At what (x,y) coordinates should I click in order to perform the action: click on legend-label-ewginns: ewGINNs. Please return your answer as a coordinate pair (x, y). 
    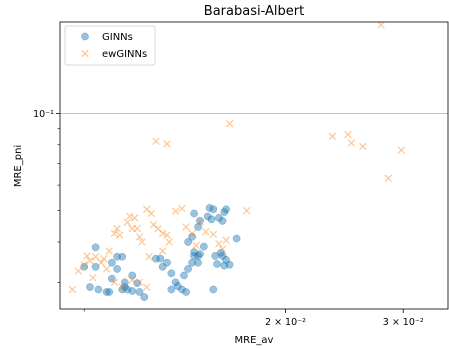
    Looking at the image, I should click on (124, 54).